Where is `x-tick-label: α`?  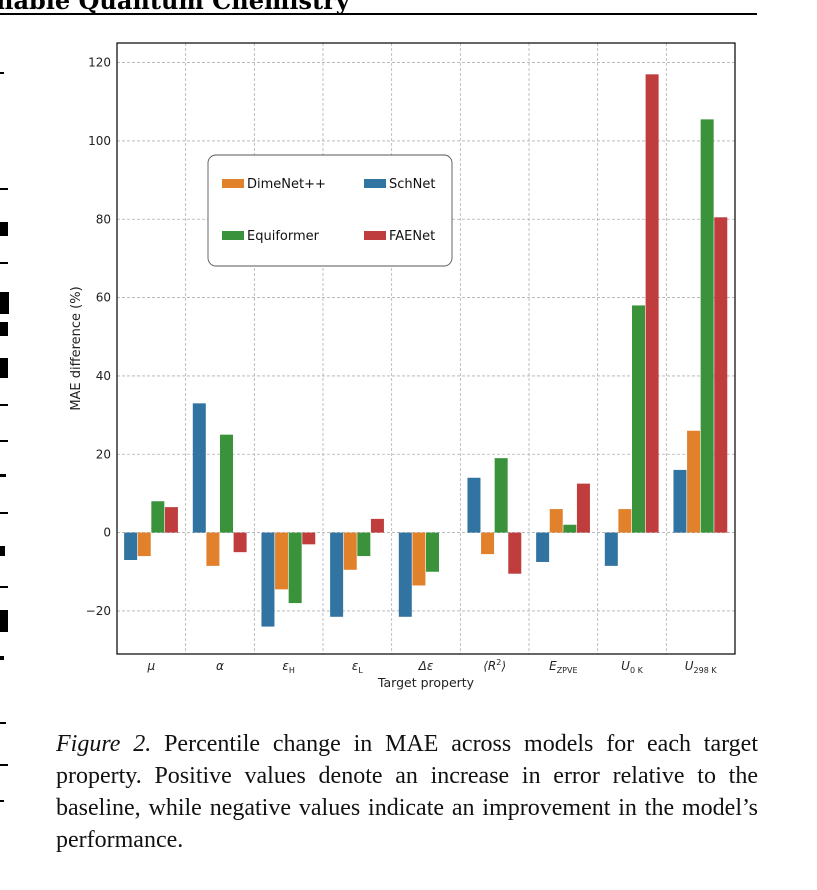
x-tick-label: α is located at coordinates (220, 666).